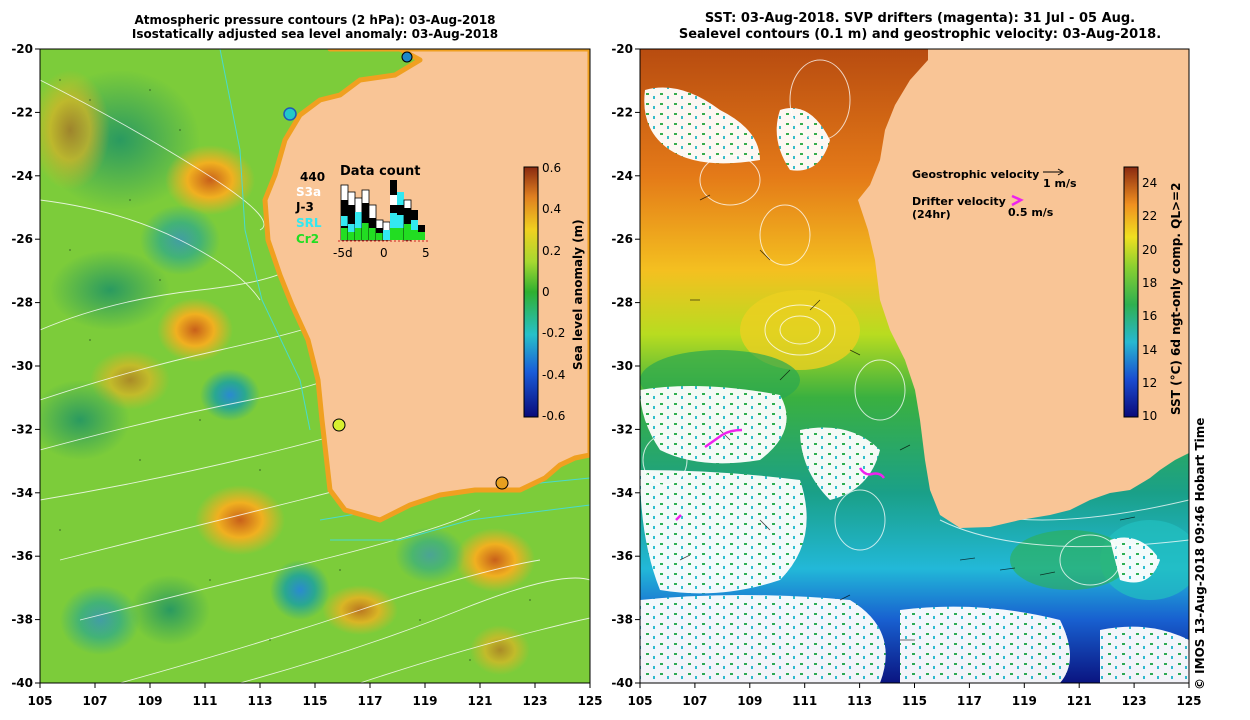 The width and height of the screenshot is (1250, 720). Describe the element at coordinates (22, 176) in the screenshot. I see `left-y-tick-label: -24` at that location.